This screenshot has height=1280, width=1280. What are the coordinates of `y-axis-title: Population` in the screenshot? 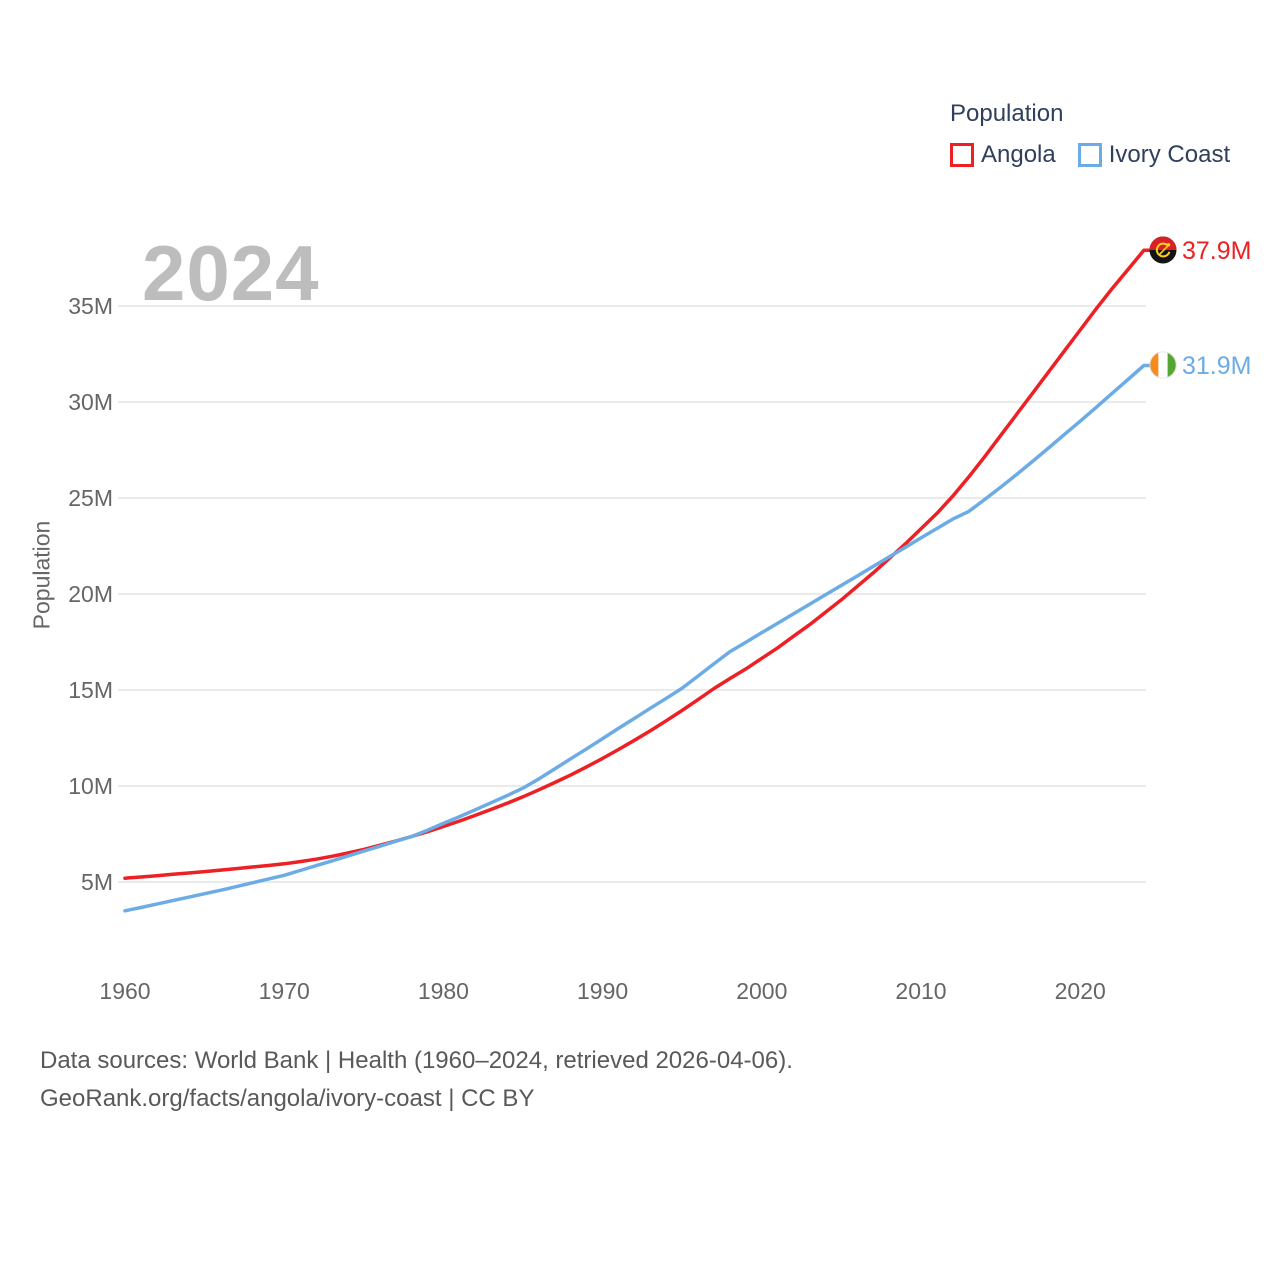 It's located at (41, 575).